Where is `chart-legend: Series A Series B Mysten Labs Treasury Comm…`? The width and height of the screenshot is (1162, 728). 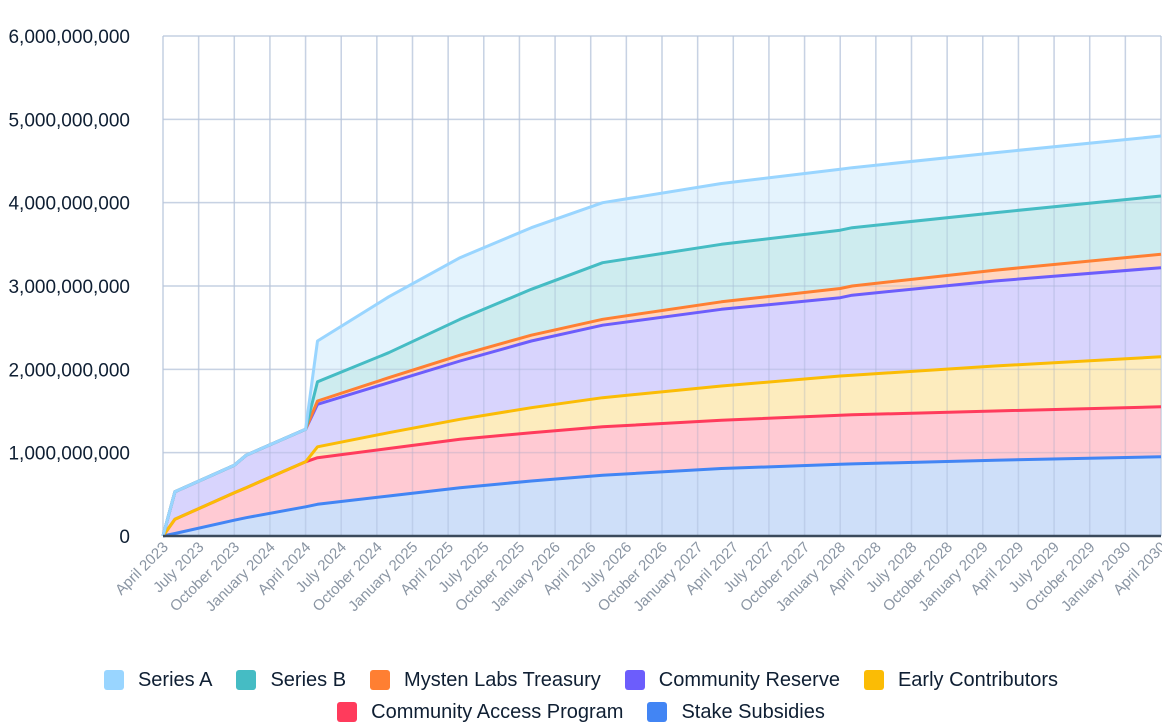 chart-legend: Series A Series B Mysten Labs Treasury Comm… is located at coordinates (581, 696).